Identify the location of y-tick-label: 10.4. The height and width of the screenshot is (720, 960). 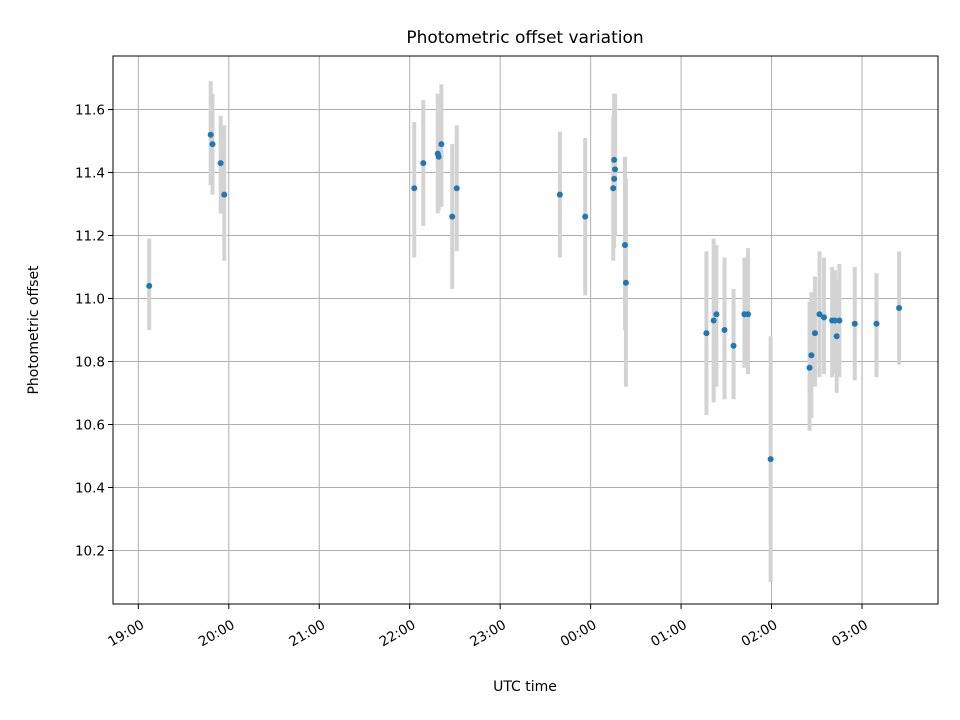
(90, 488).